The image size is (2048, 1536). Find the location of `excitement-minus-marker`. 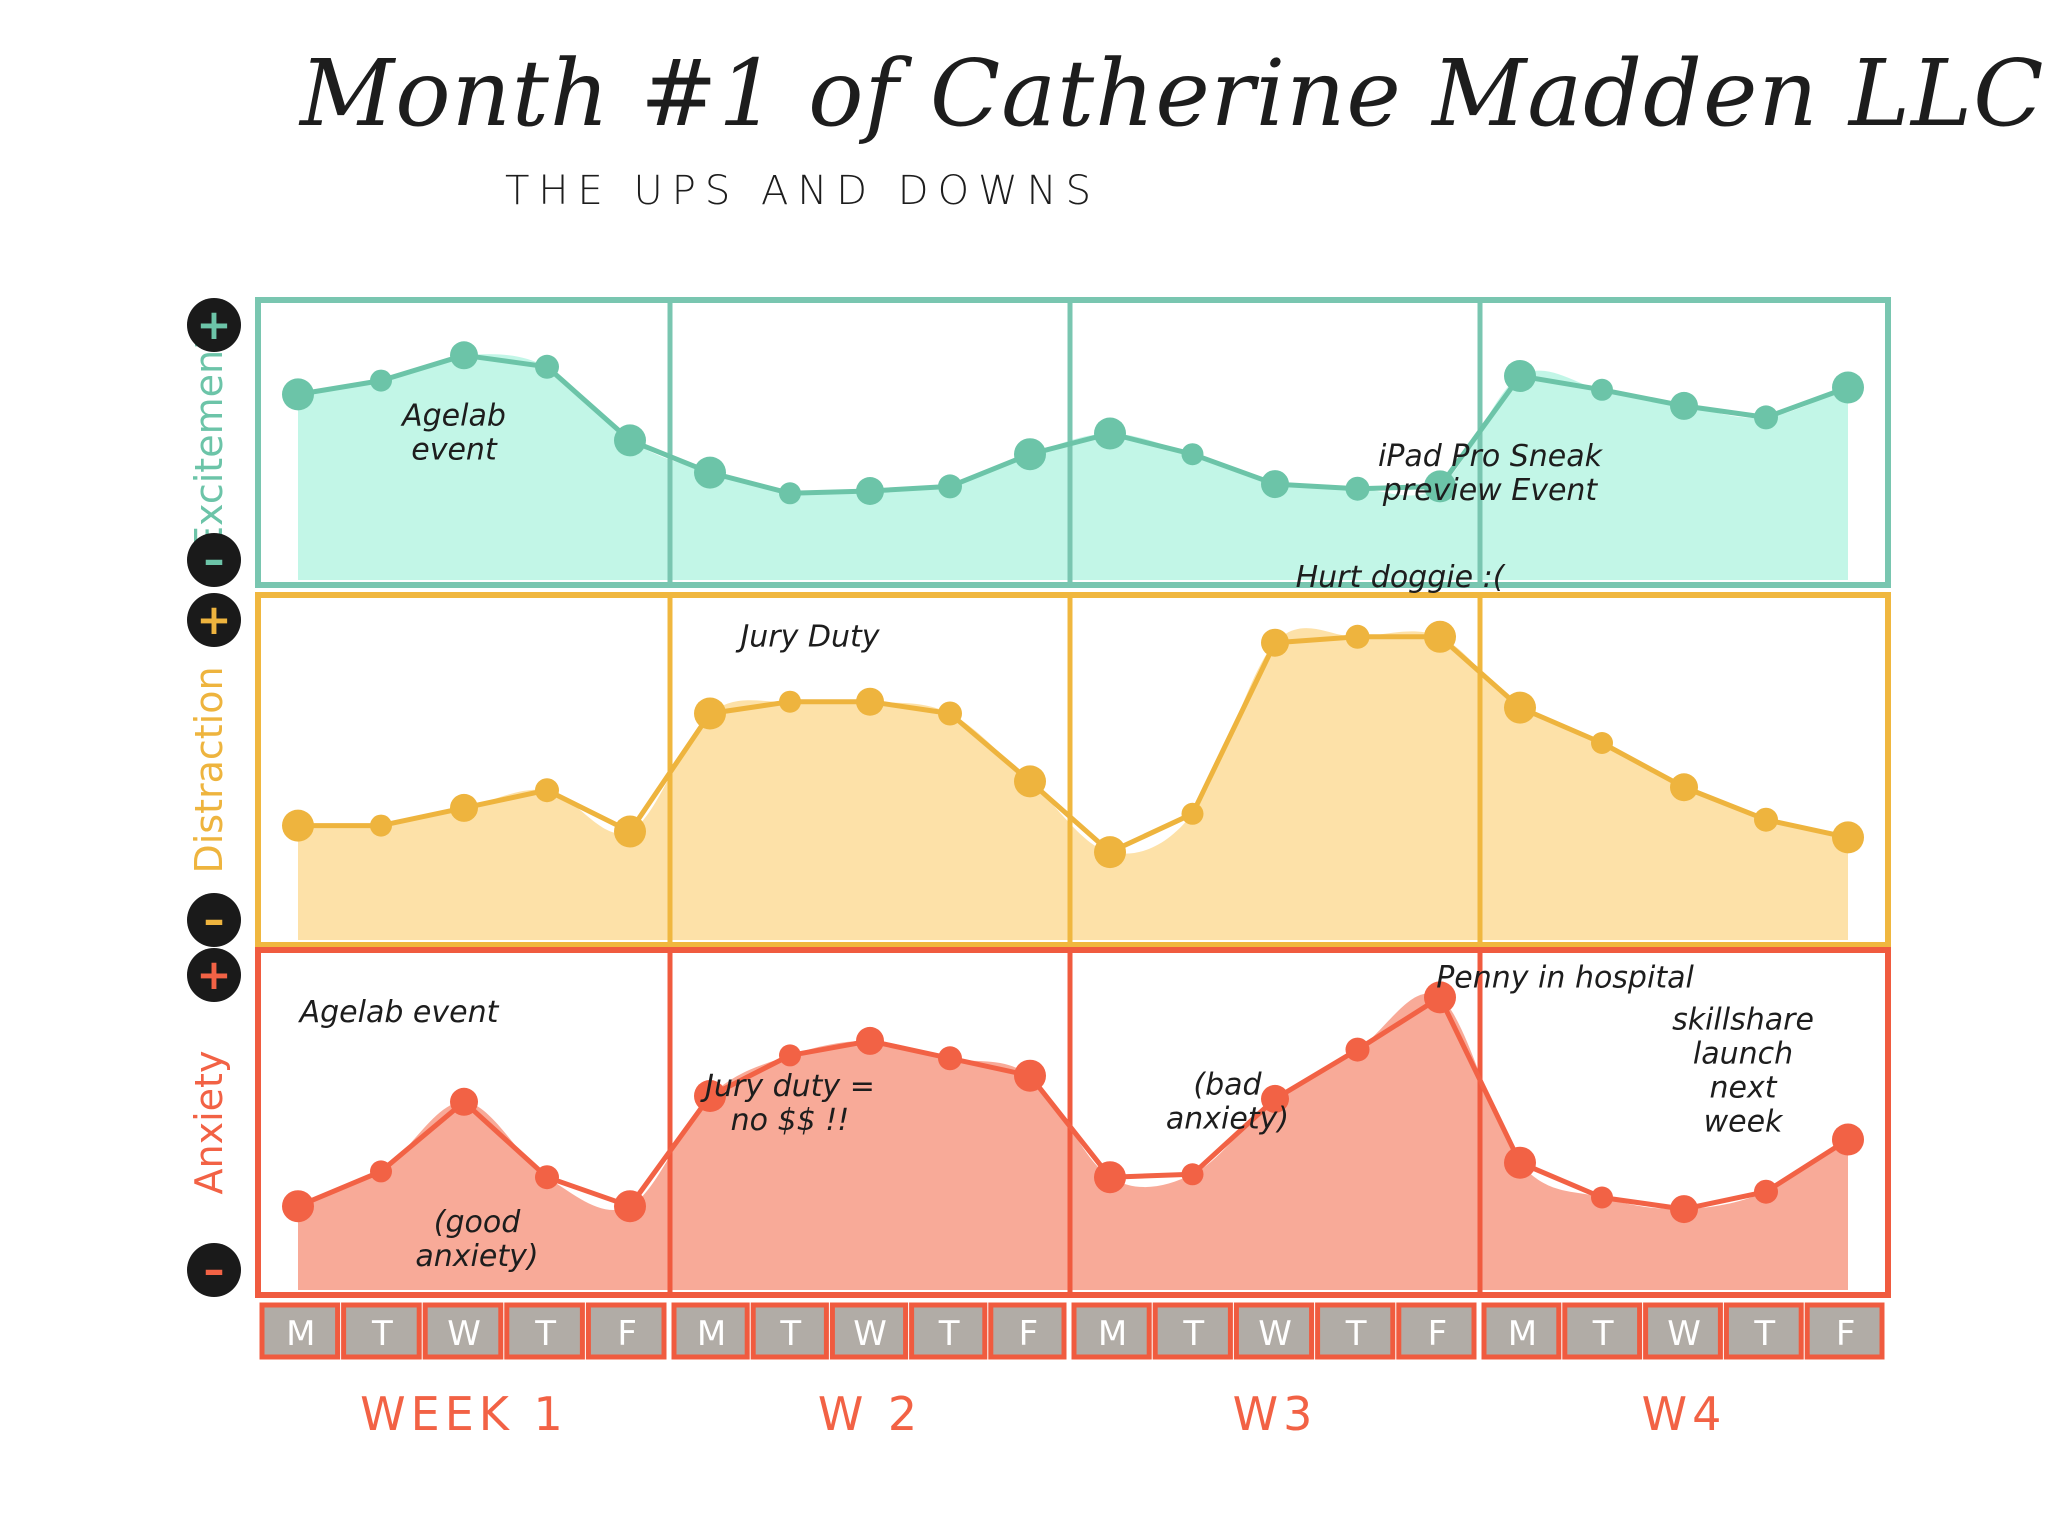

excitement-minus-marker is located at coordinates (214, 560).